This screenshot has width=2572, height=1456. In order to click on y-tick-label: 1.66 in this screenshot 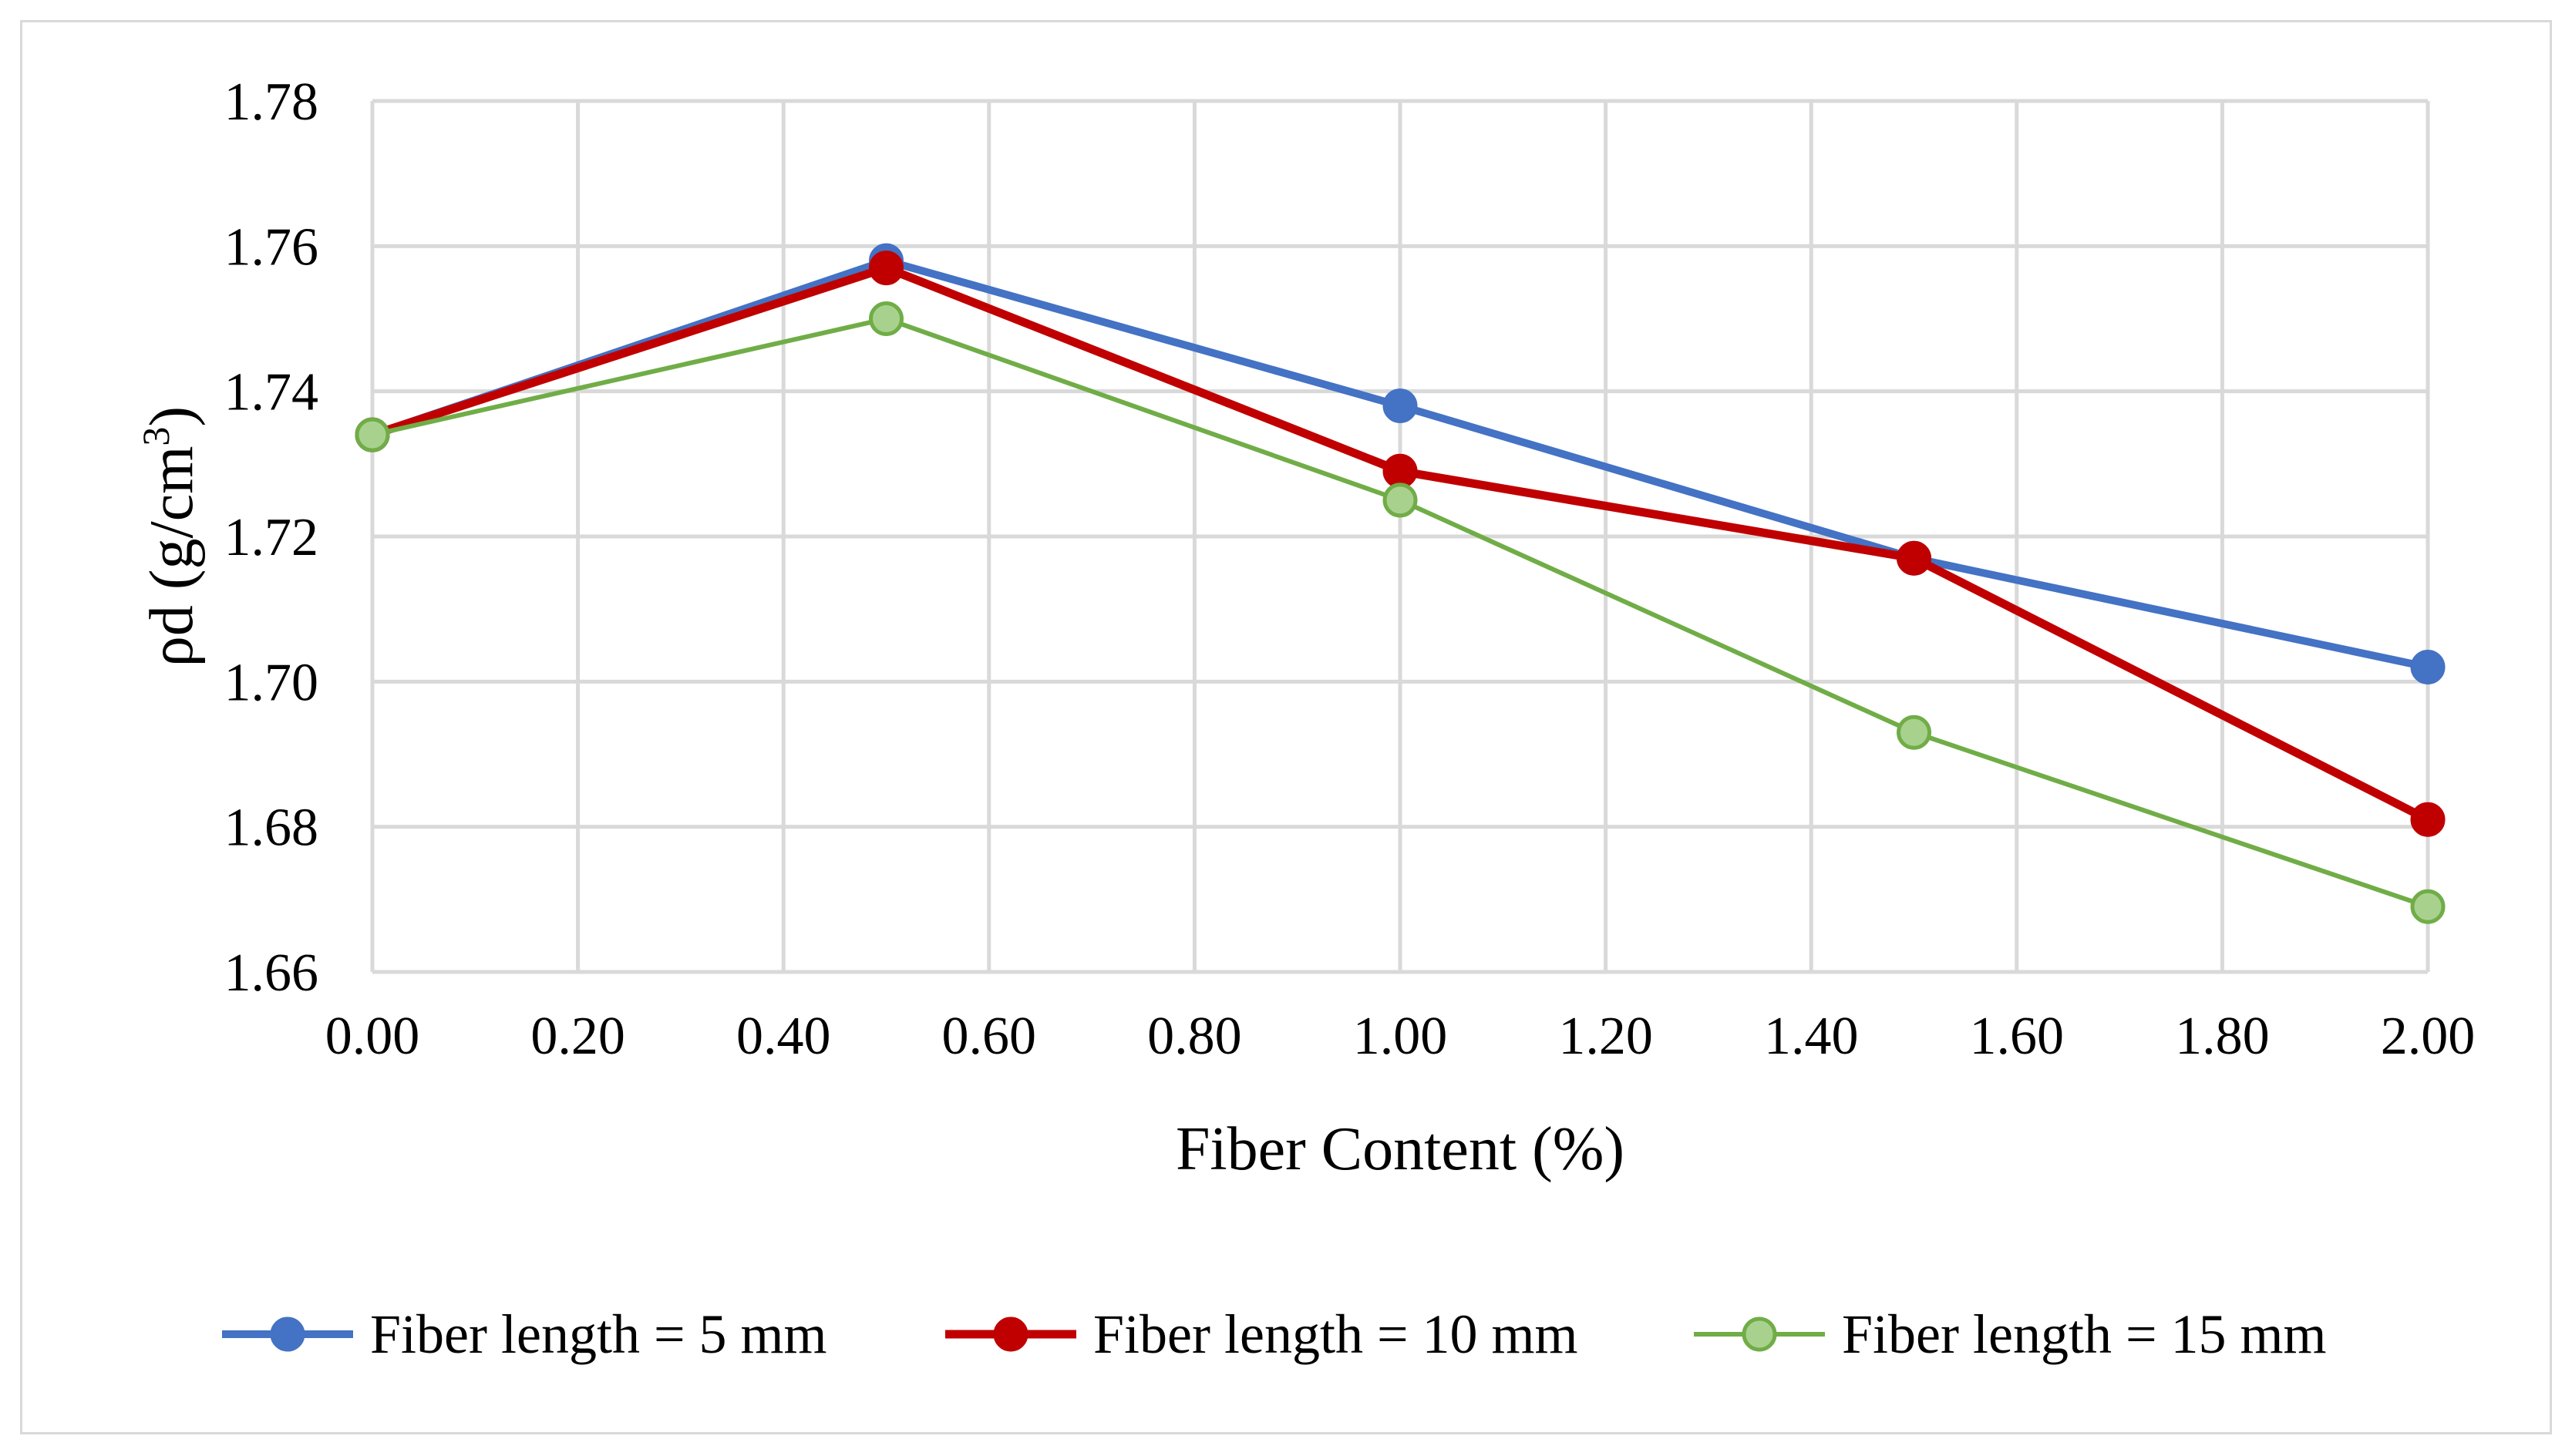, I will do `click(271, 973)`.